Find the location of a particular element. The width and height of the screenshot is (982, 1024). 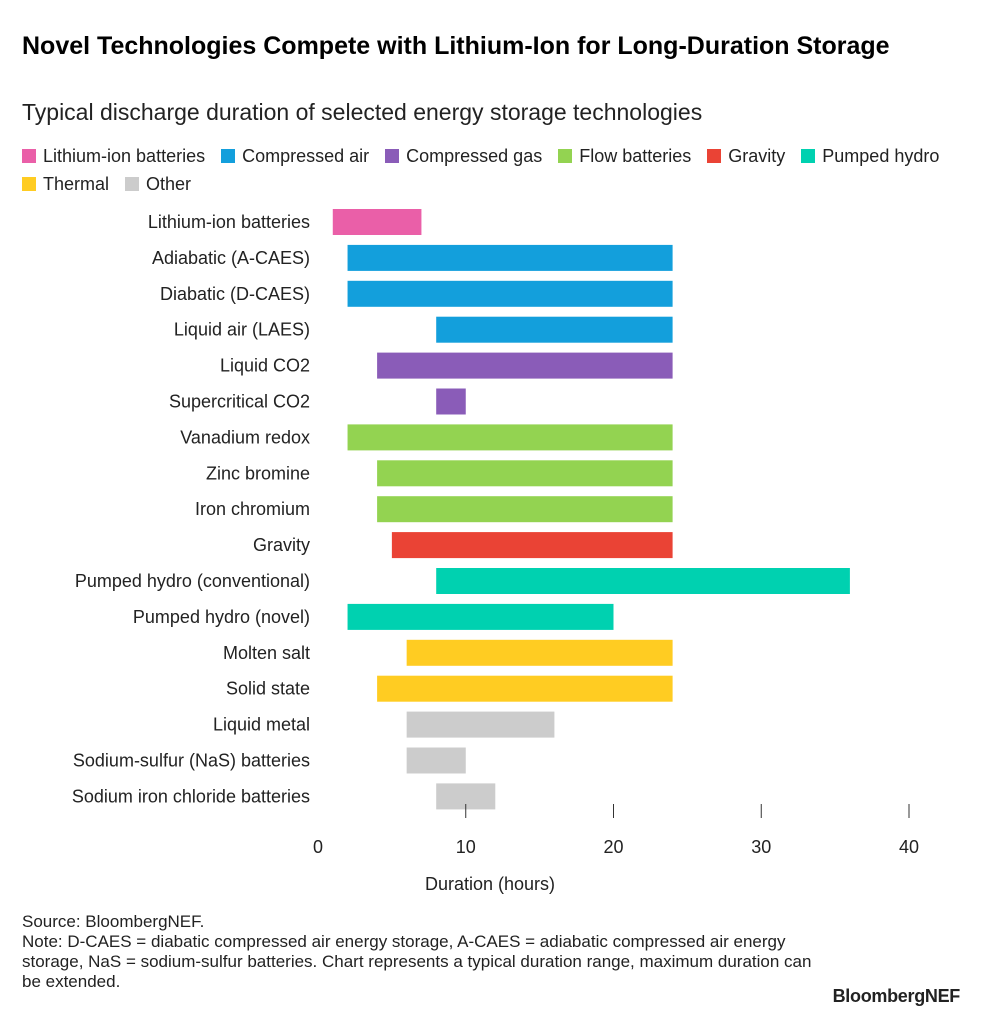

legend-label: Compressed air is located at coordinates (306, 156).